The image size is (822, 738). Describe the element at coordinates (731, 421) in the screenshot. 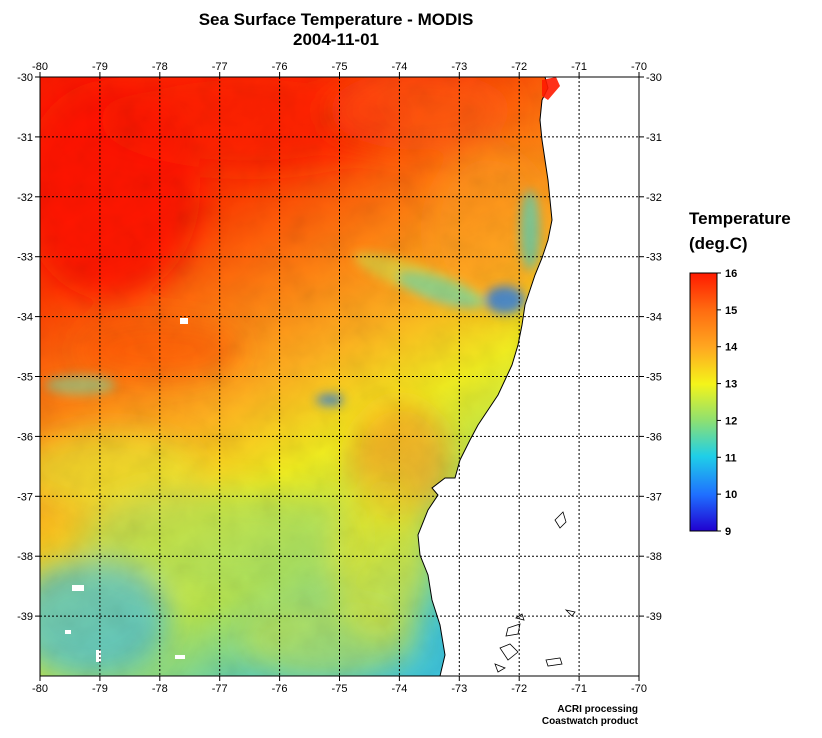

I see `colorbar-tick-label: 12` at that location.